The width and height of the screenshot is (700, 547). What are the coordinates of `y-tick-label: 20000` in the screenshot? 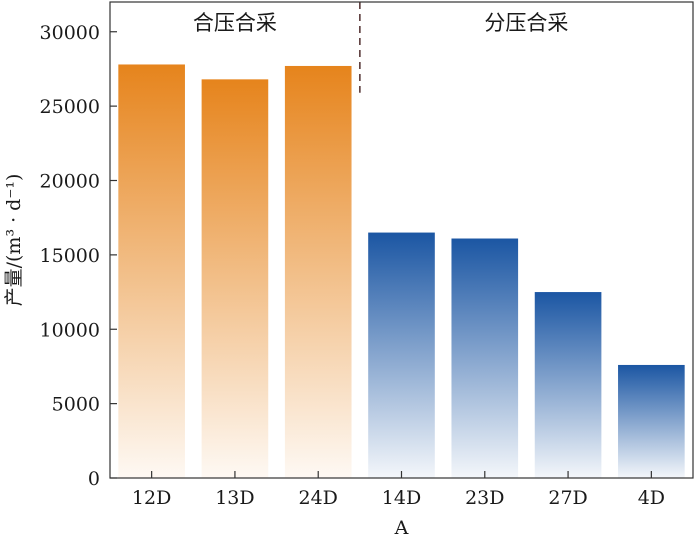 It's located at (70, 182).